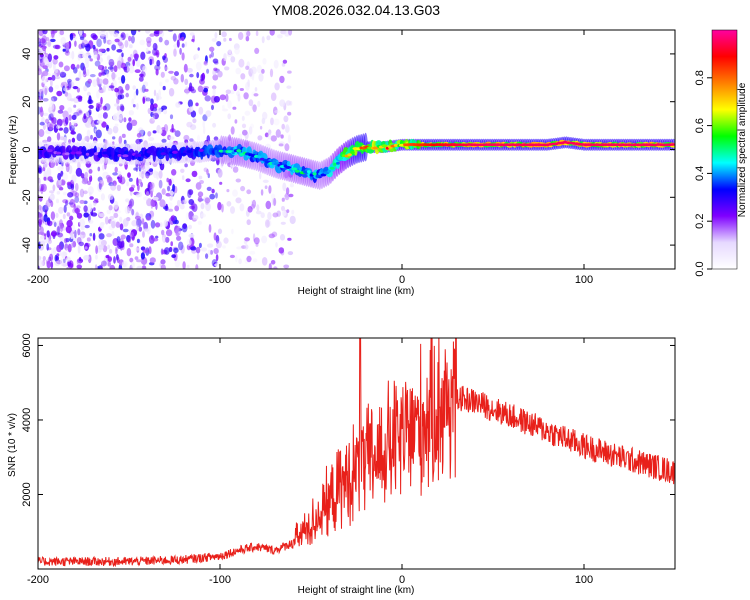 This screenshot has height=600, width=750. I want to click on spectrogram-y-axis-title: Frequency (Hz), so click(13, 150).